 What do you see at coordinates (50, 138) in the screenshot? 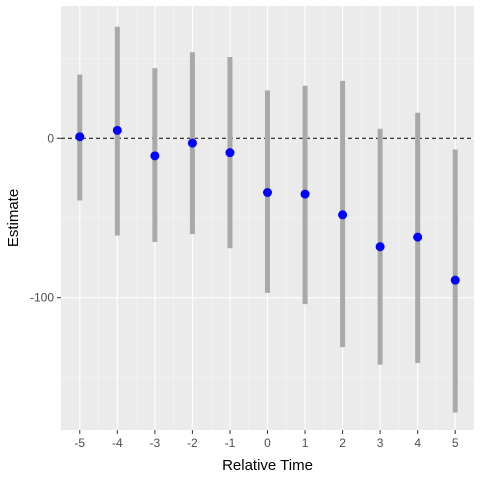
I see `y-tick-label: 0` at bounding box center [50, 138].